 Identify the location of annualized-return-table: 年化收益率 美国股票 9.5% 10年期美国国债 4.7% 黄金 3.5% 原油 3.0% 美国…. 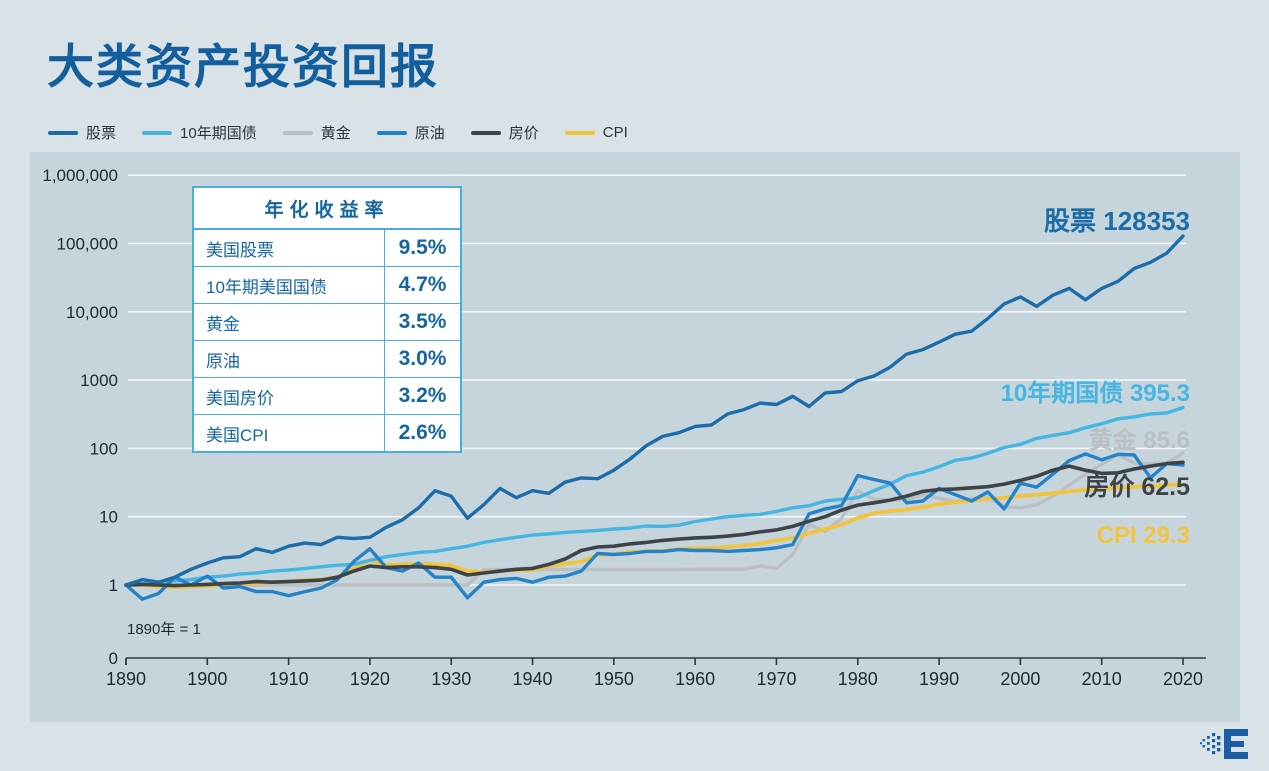
(327, 319).